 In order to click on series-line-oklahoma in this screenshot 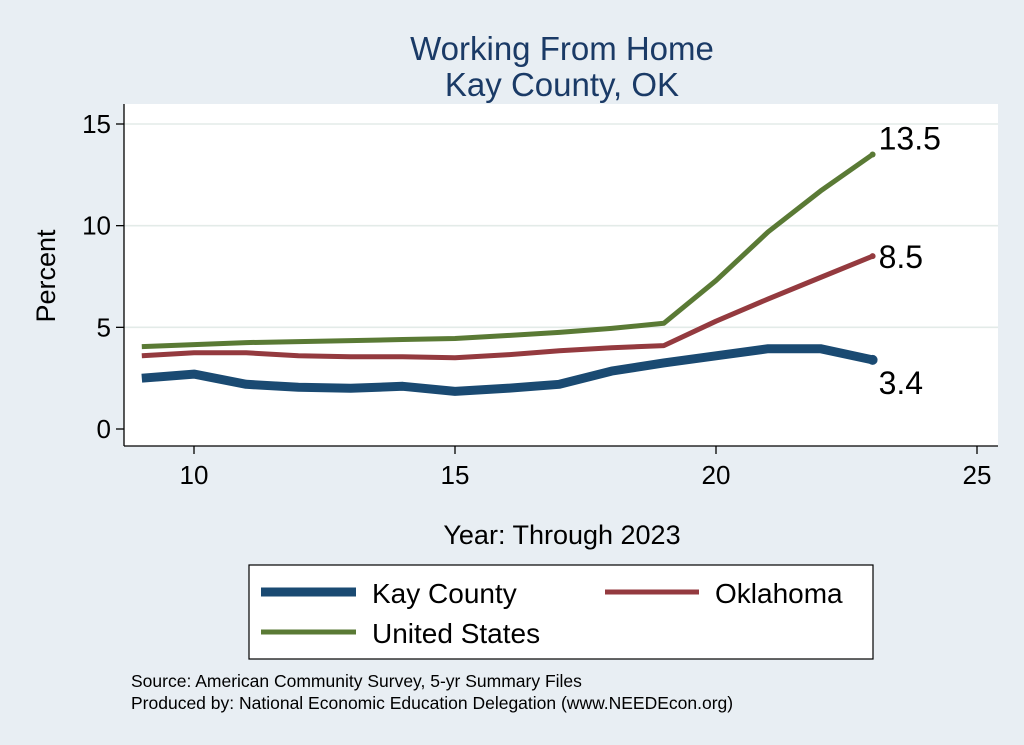, I will do `click(507, 307)`.